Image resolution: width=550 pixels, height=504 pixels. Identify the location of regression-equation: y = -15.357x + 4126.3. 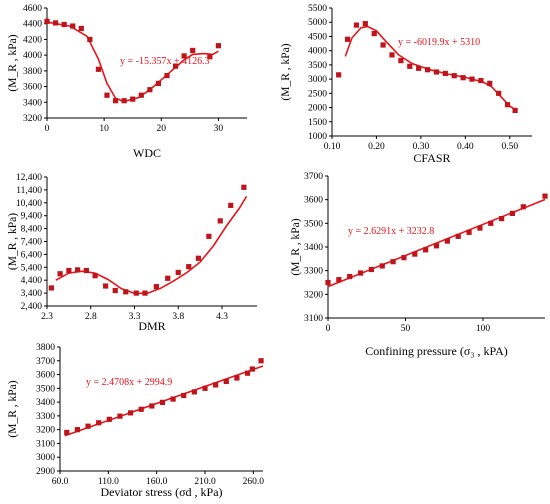
(165, 61).